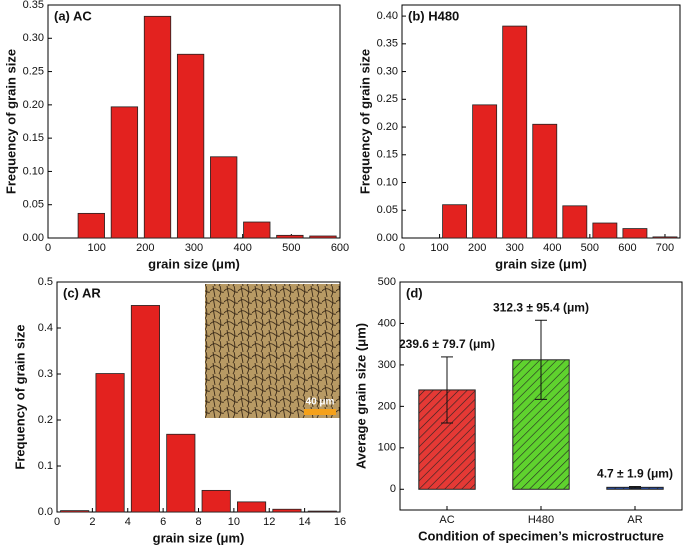  I want to click on y-tick-label: 0.2, so click(45, 420).